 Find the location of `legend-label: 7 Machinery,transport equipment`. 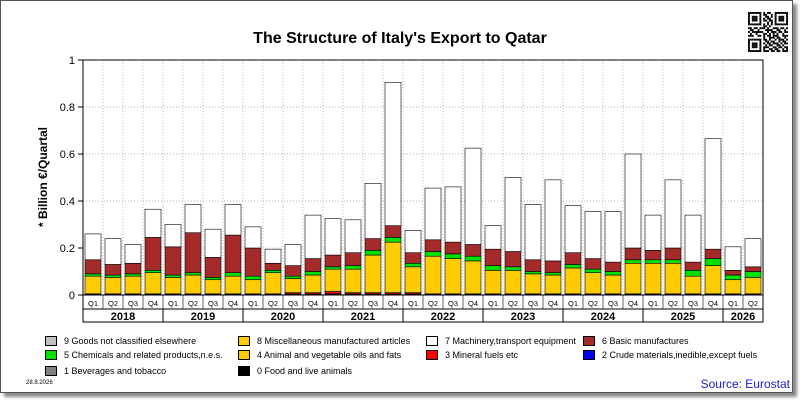

legend-label: 7 Machinery,transport equipment is located at coordinates (510, 341).